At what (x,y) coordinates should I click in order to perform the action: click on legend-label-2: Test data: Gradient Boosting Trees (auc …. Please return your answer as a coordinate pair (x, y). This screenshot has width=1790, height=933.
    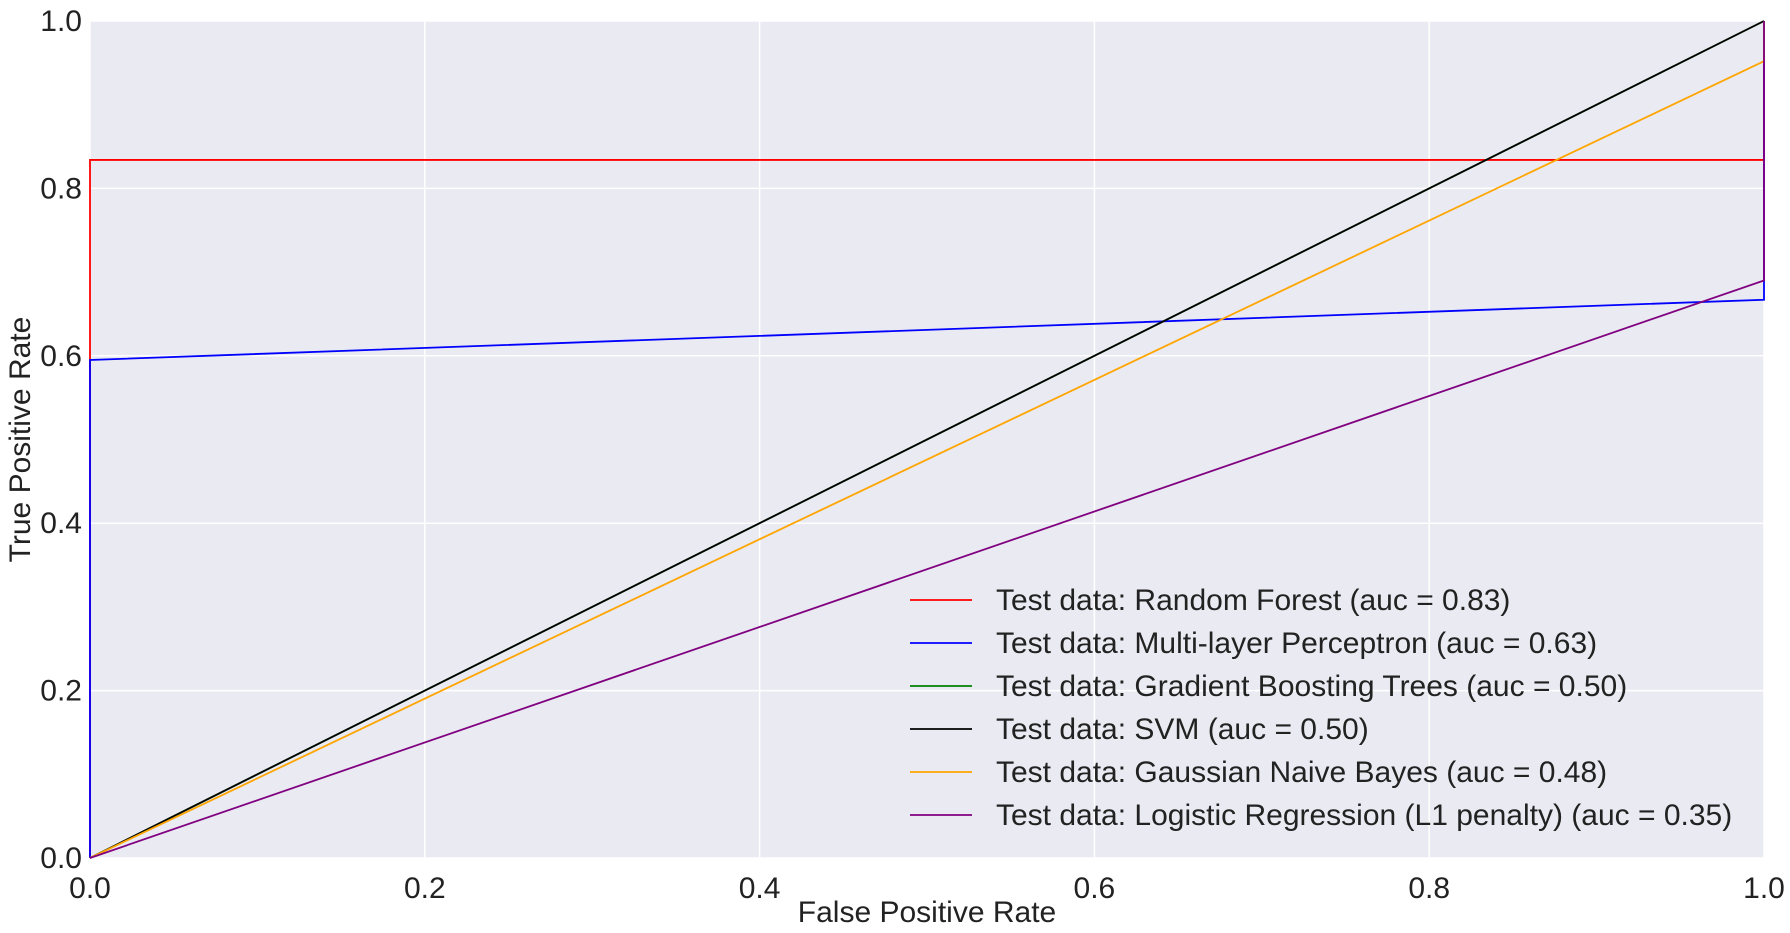
    Looking at the image, I should click on (1311, 686).